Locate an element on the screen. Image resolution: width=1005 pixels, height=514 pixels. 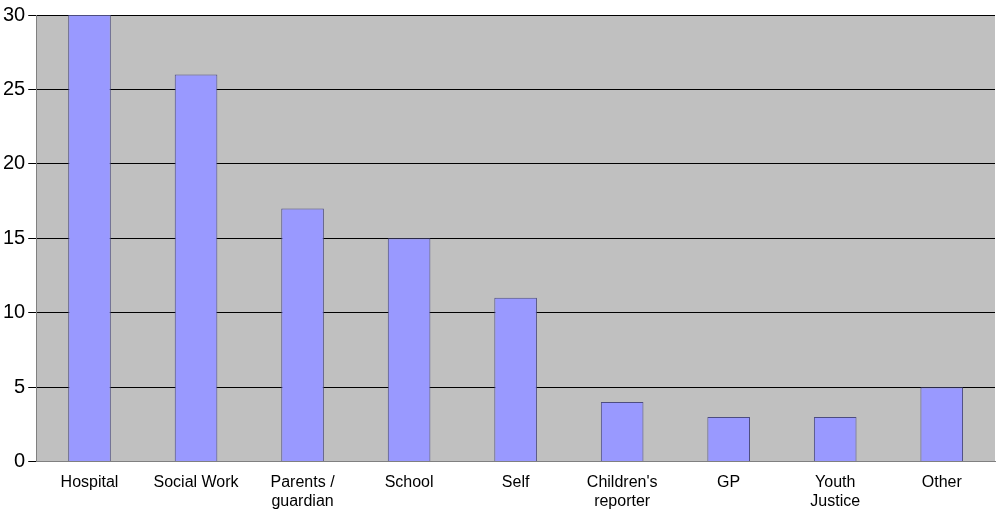
y-tick-label: 20 is located at coordinates (14, 162).